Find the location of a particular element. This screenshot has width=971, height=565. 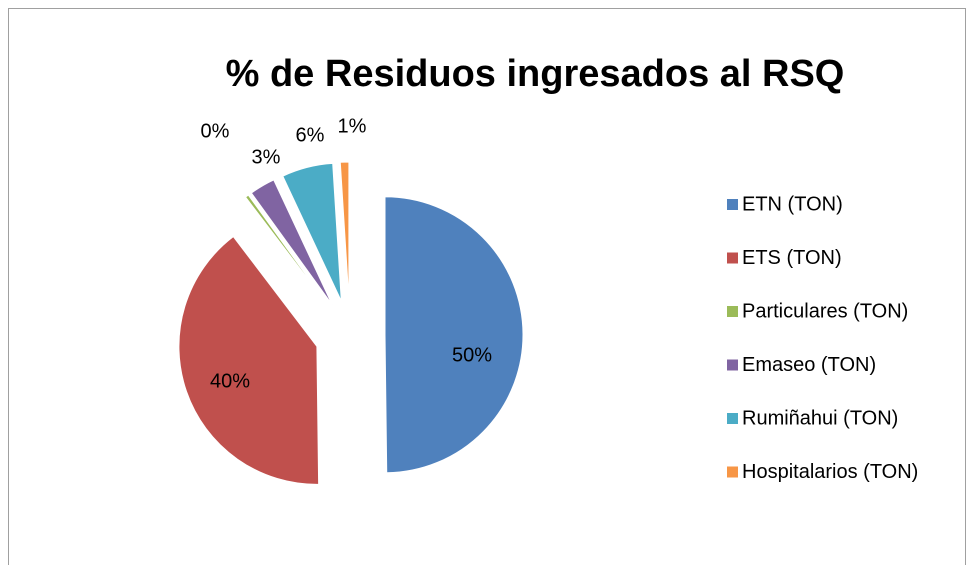

data-label: 50% is located at coordinates (472, 355).